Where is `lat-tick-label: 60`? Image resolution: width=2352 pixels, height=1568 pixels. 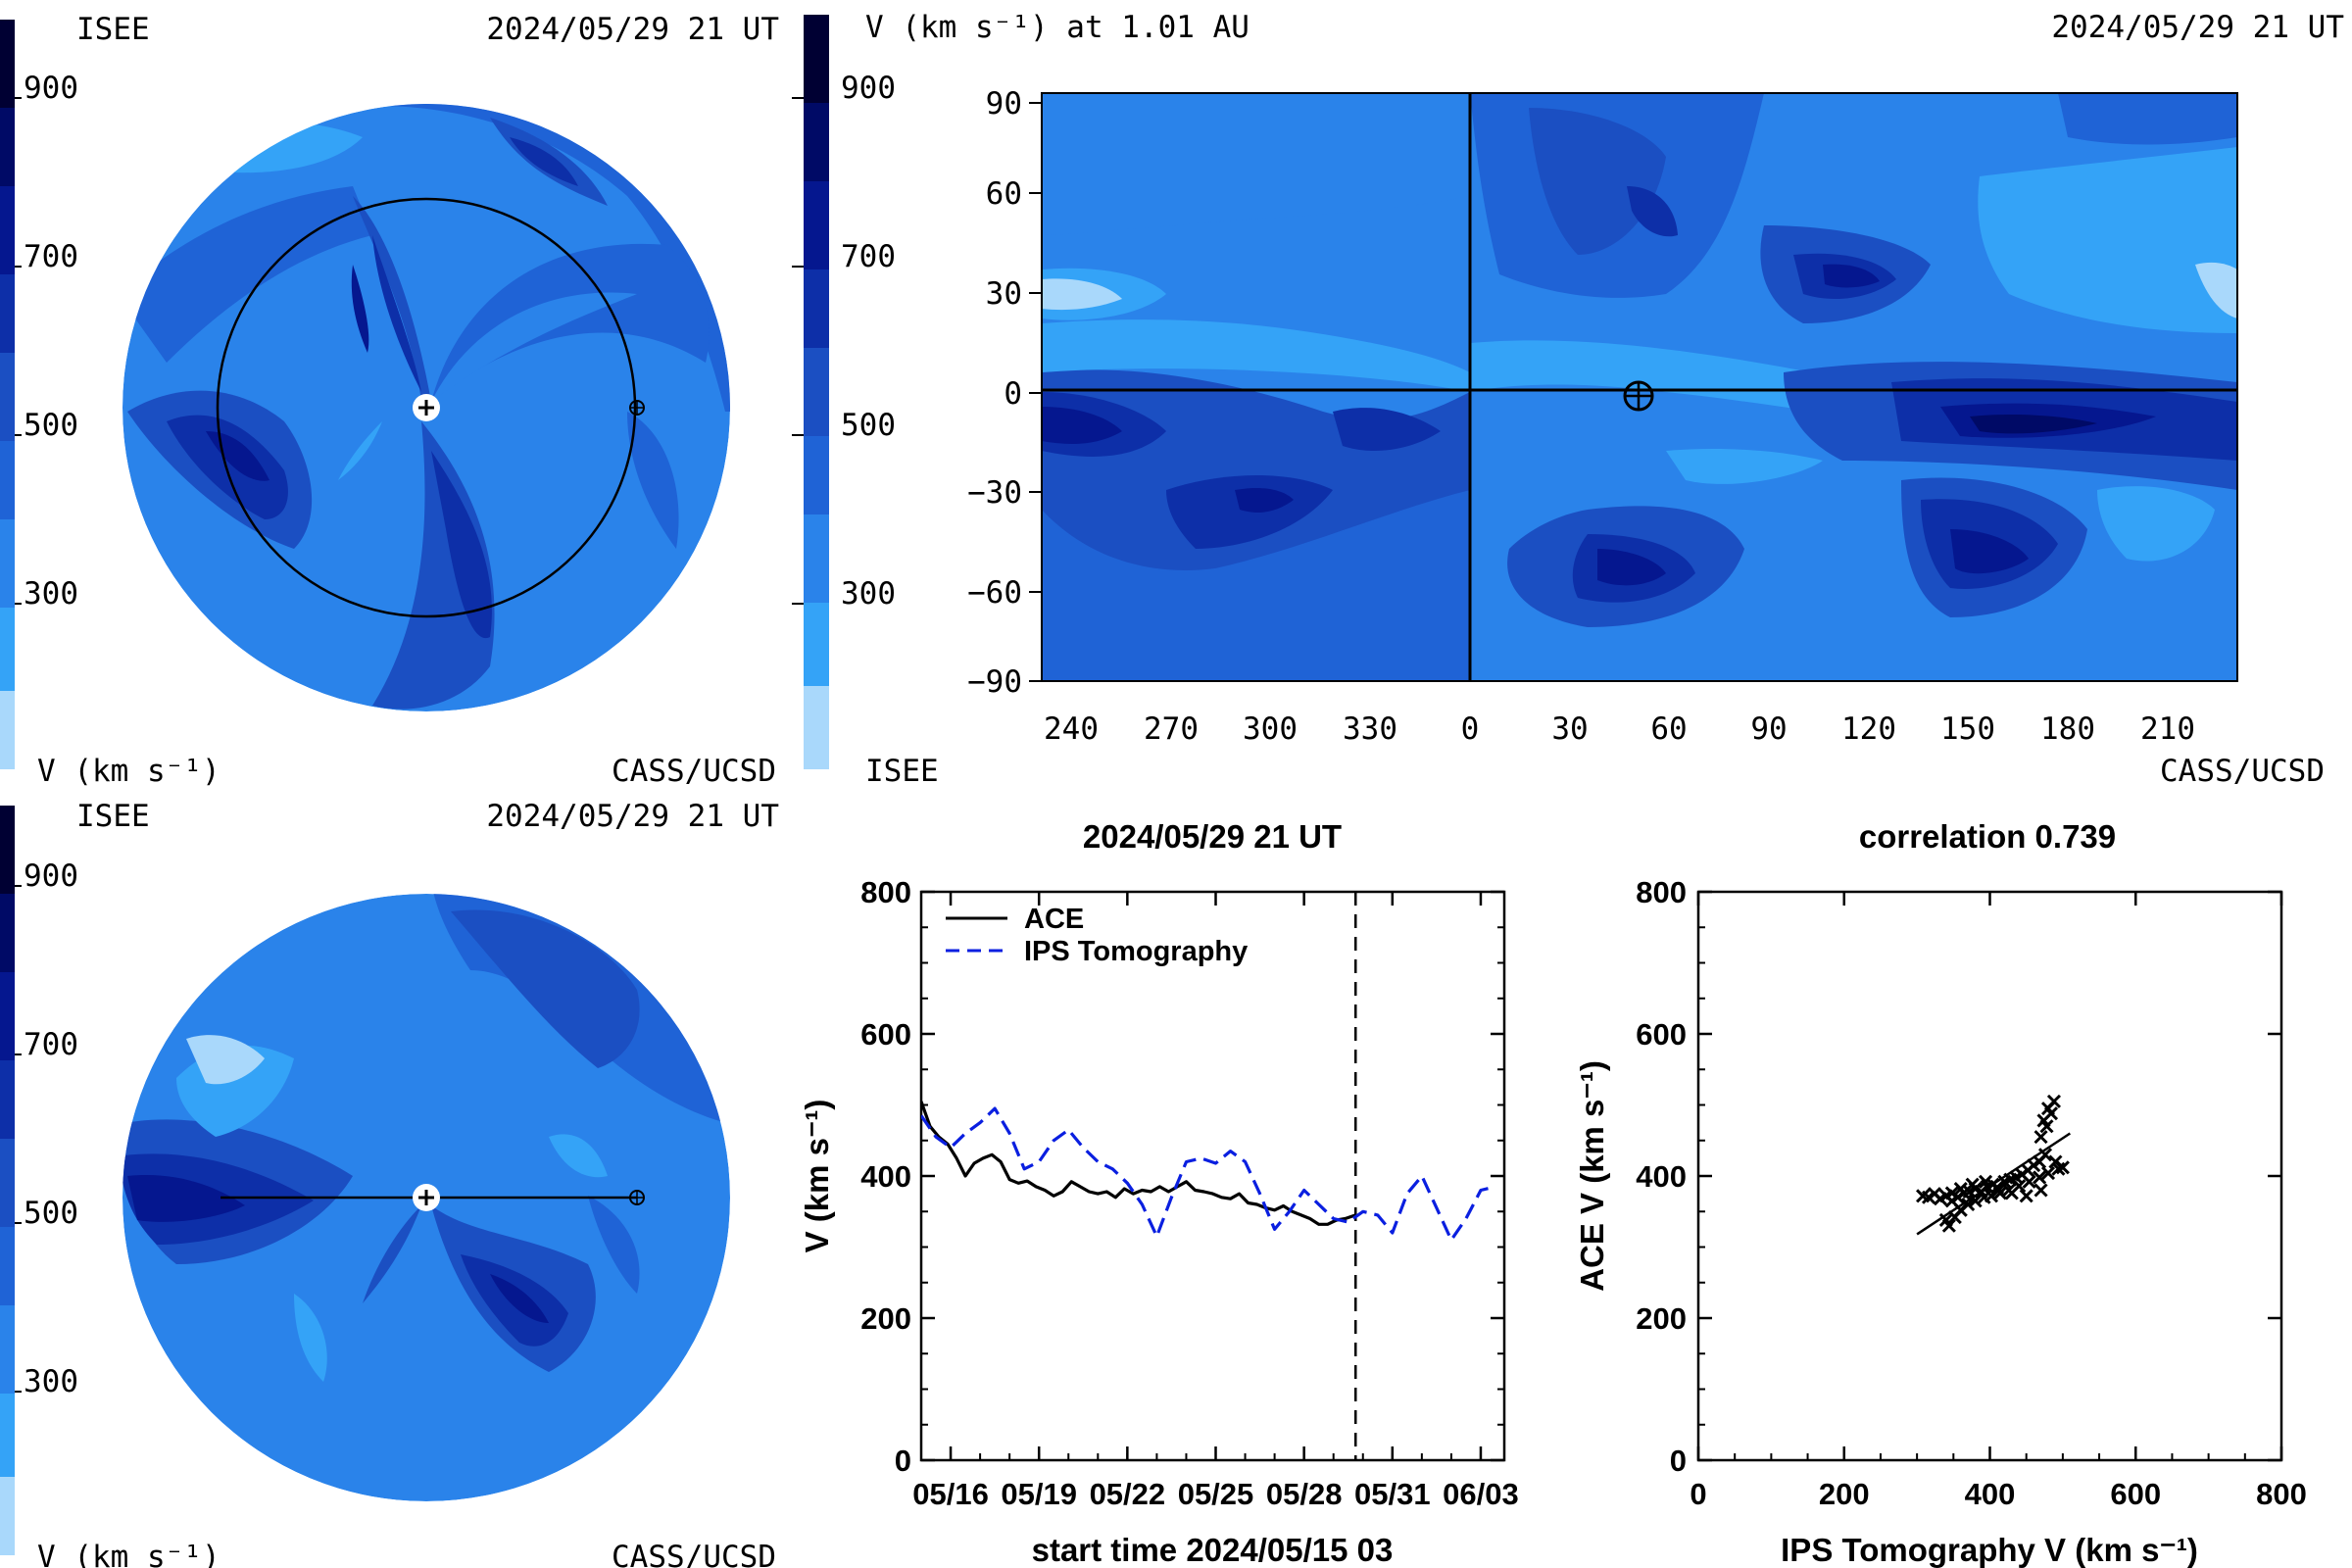
lat-tick-label: 60 is located at coordinates (1004, 194).